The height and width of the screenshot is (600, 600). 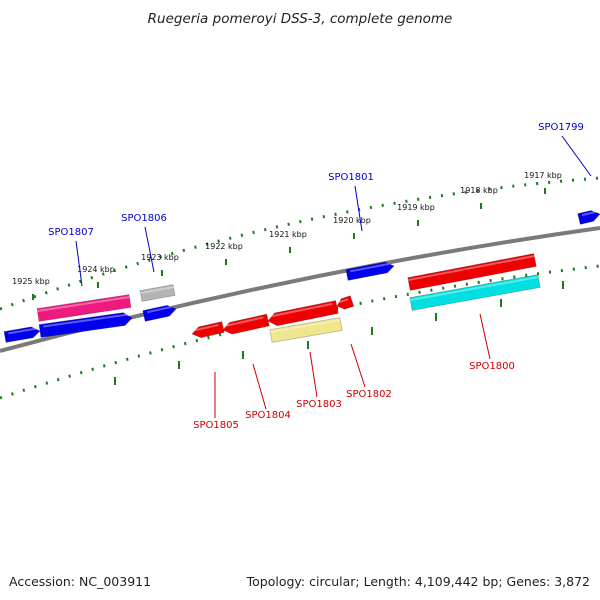 I want to click on gene-label-spo1799: SPO1799, so click(x=561, y=127).